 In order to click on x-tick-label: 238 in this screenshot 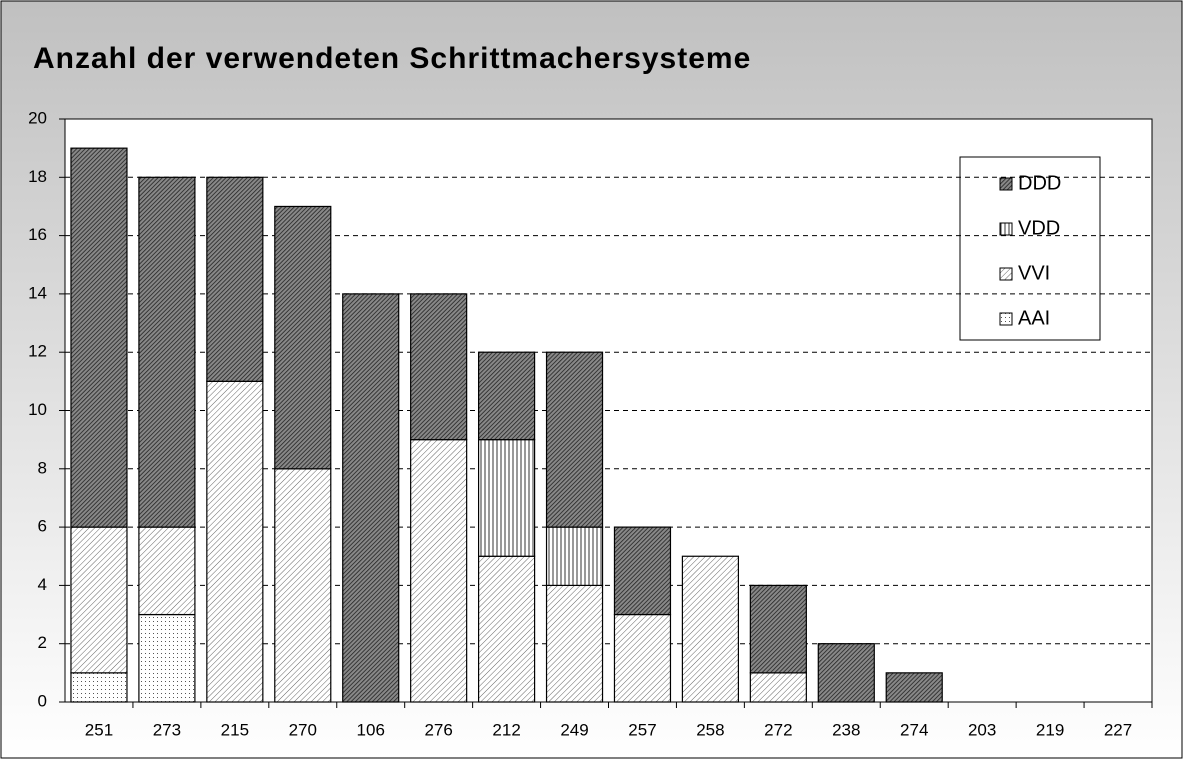, I will do `click(846, 729)`.